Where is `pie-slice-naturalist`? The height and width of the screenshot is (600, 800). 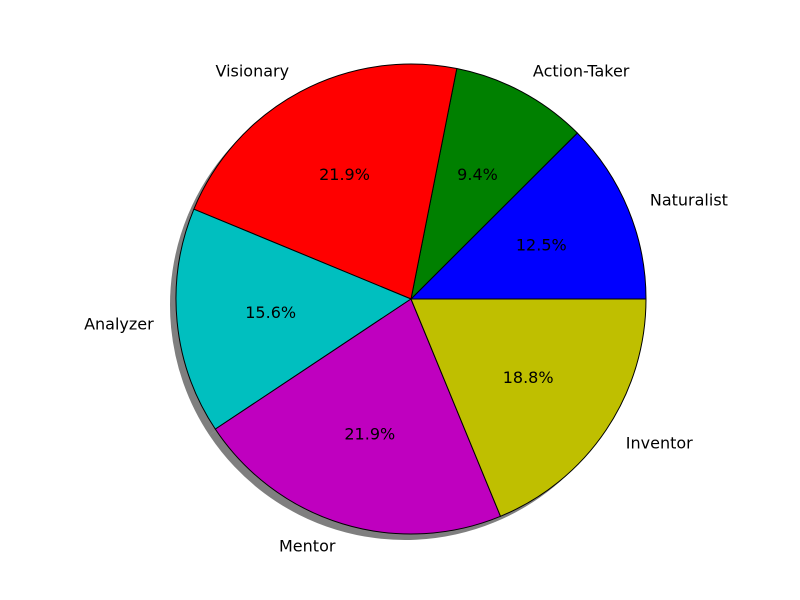
pie-slice-naturalist is located at coordinates (528, 216).